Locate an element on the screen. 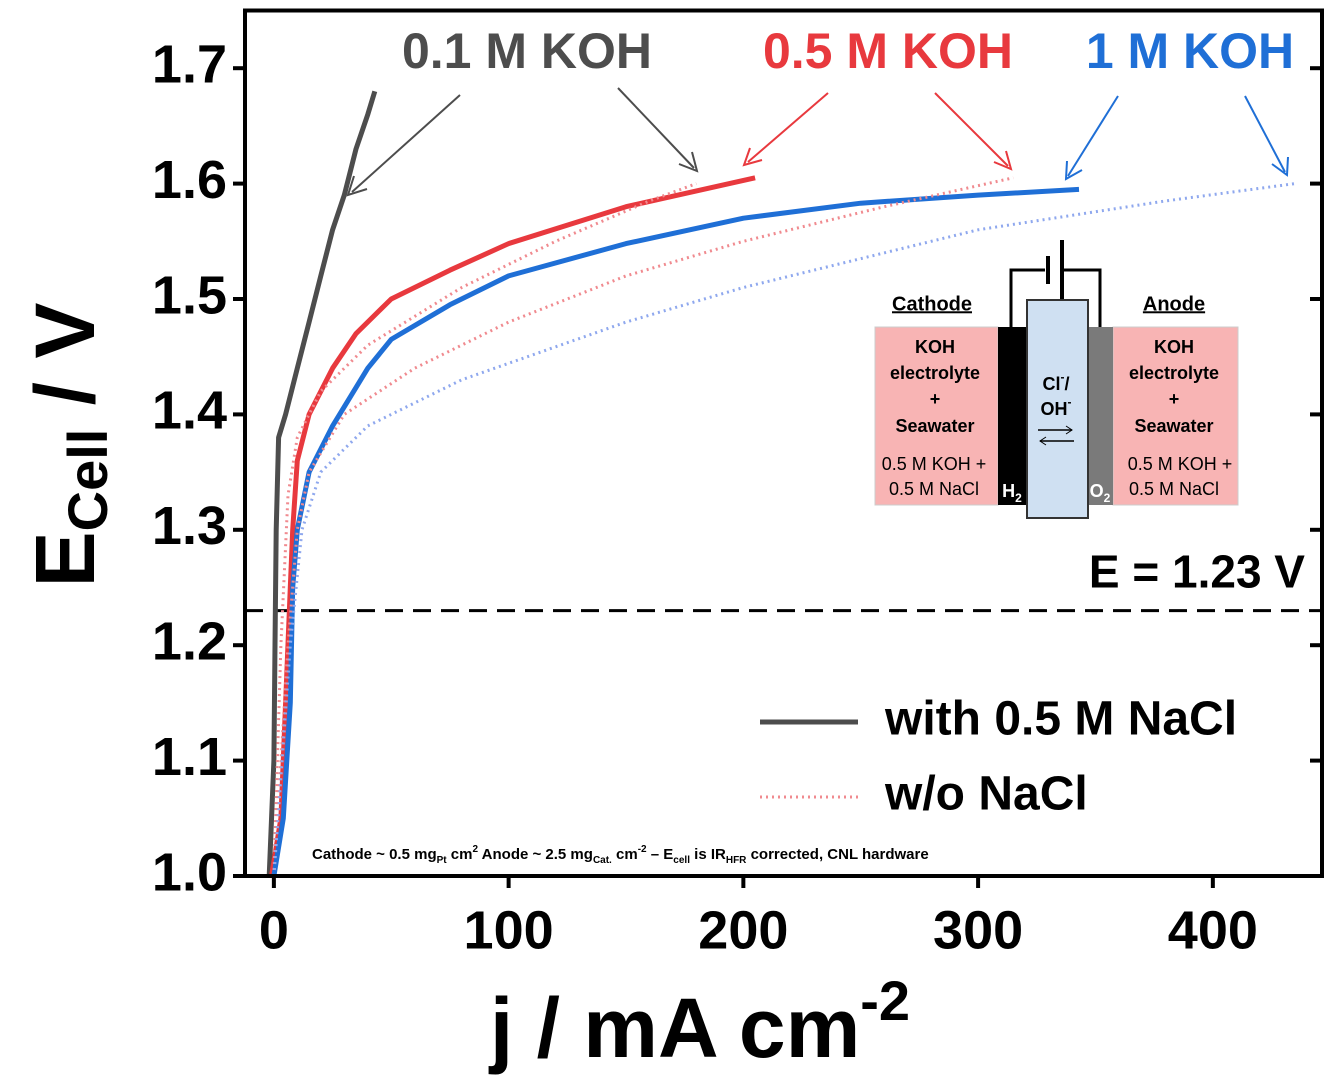 The height and width of the screenshot is (1087, 1324). series-annotation: 1 M KOH is located at coordinates (1190, 51).